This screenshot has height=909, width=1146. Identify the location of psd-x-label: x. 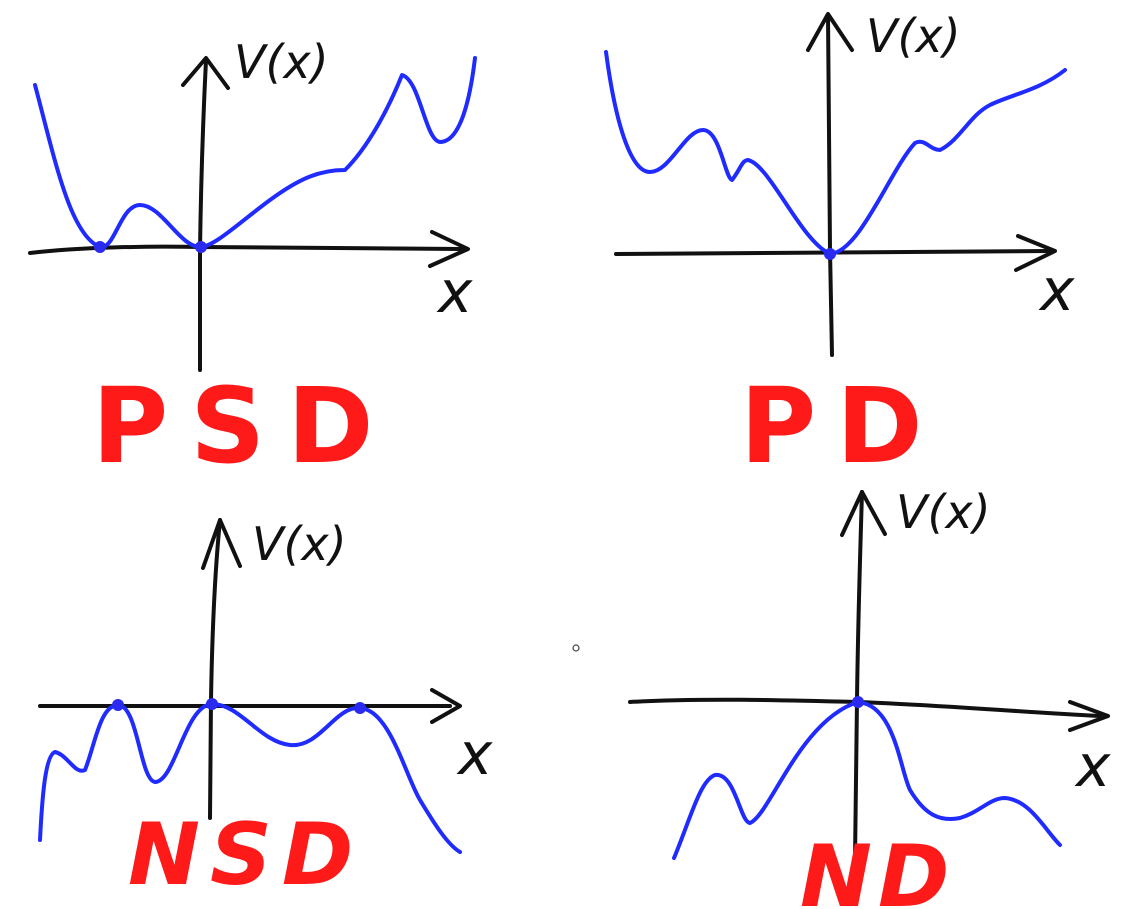
(454, 292).